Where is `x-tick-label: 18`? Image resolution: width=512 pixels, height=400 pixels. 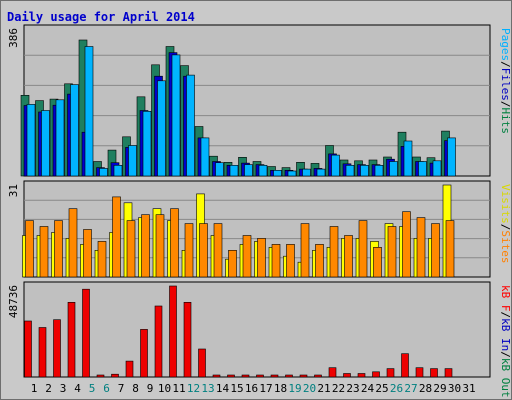
x-tick-label: 18 is located at coordinates (280, 388).